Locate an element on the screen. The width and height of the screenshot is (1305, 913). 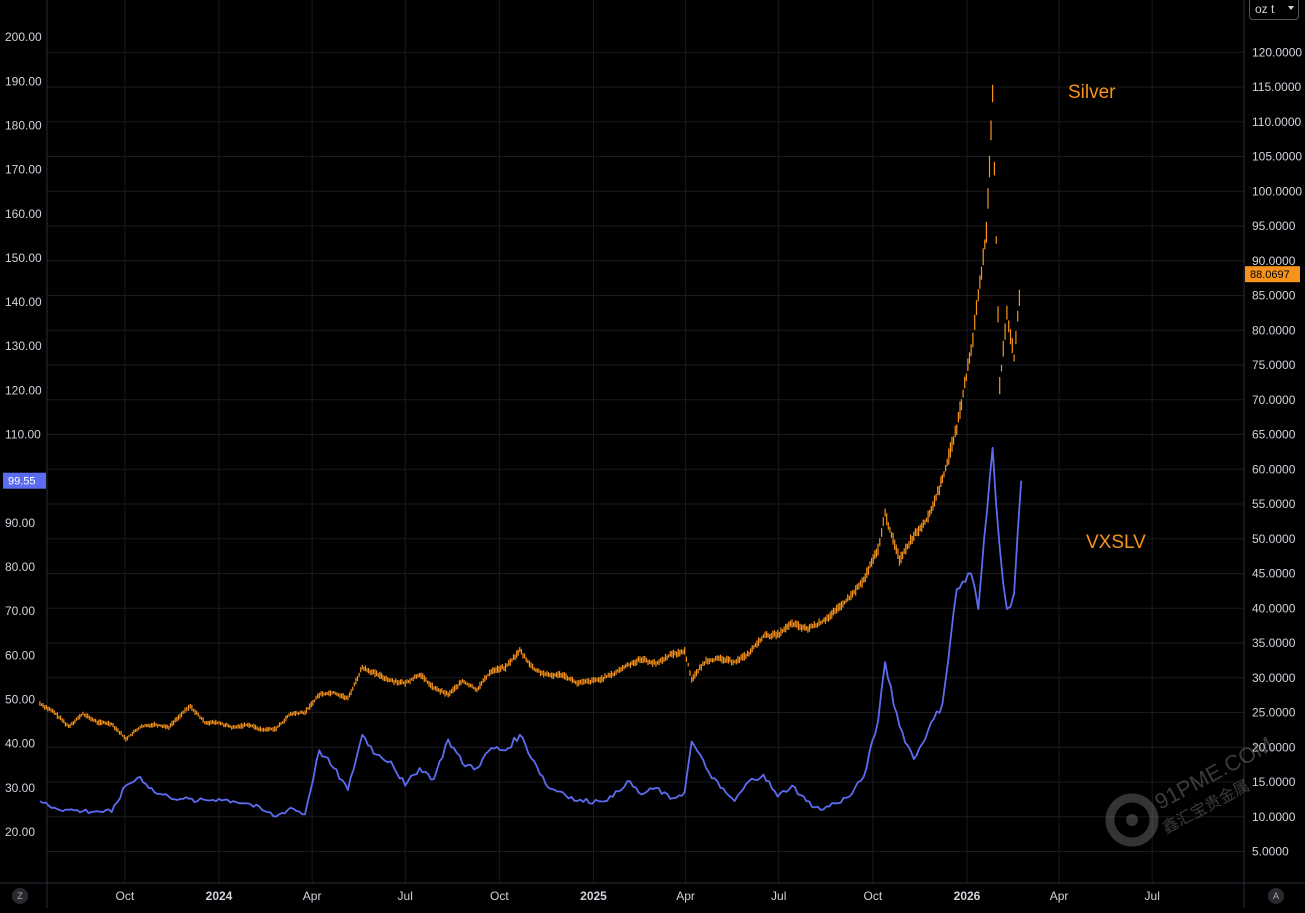
right-axis-tick-label: 85.0000 is located at coordinates (1274, 296).